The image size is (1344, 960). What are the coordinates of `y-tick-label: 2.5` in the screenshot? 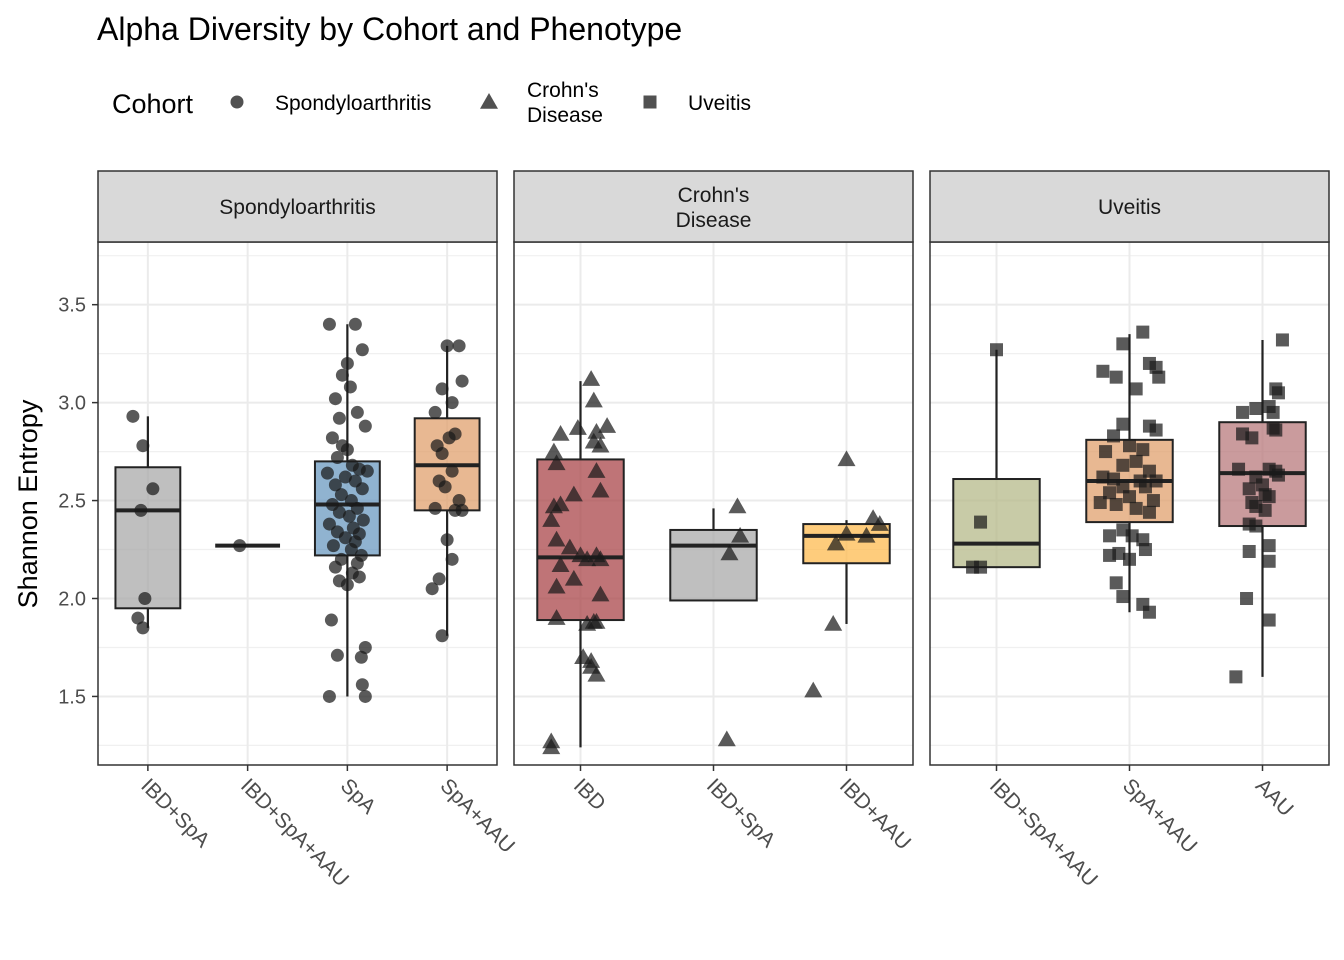 It's located at (72, 502).